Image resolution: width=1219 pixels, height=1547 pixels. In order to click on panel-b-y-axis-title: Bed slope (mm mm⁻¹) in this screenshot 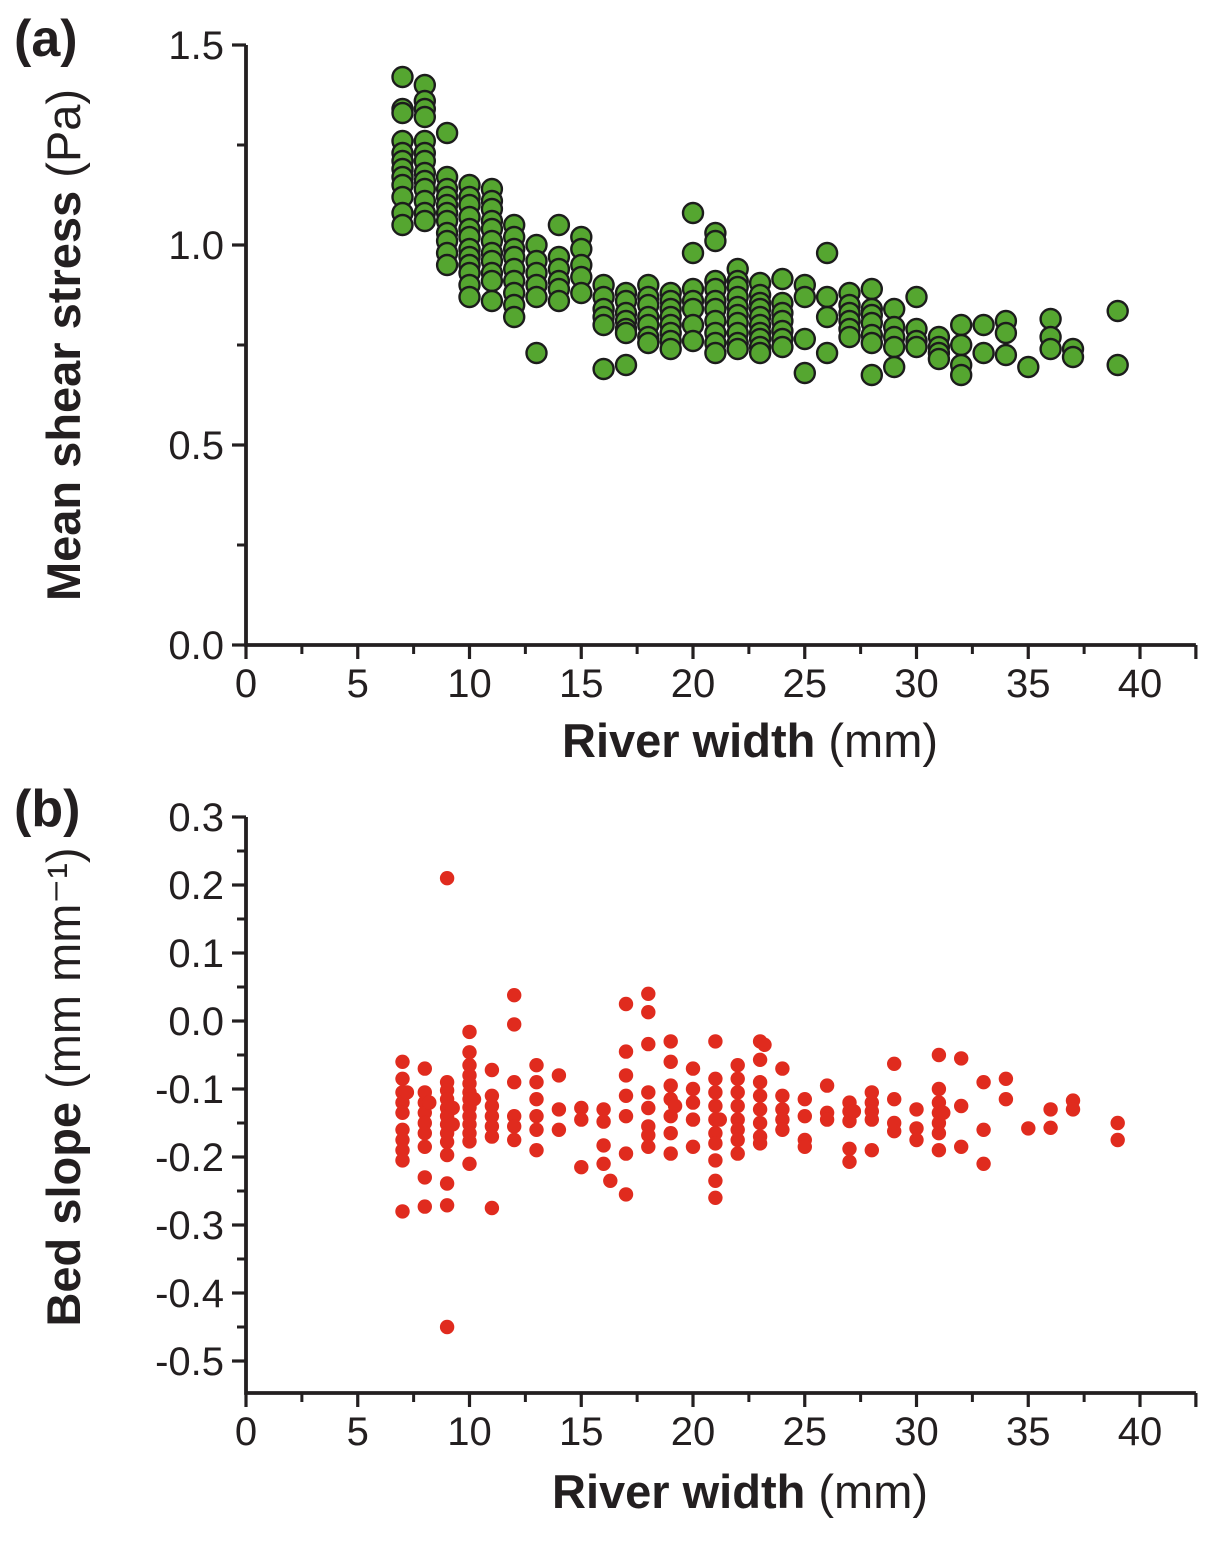, I will do `click(63, 1086)`.